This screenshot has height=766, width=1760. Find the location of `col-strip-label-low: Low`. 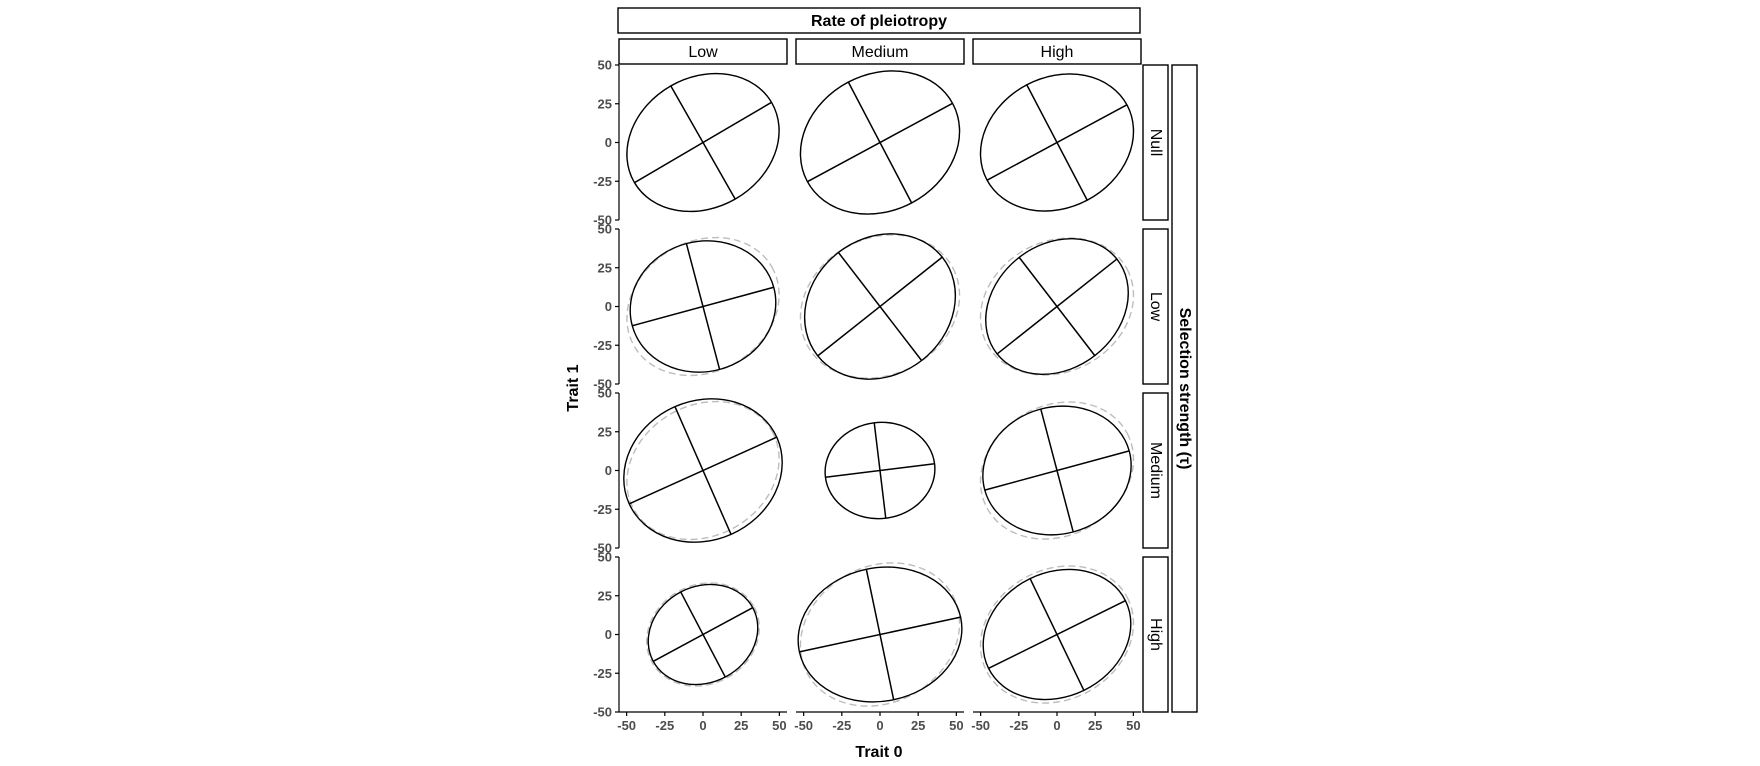

col-strip-label-low: Low is located at coordinates (703, 52).